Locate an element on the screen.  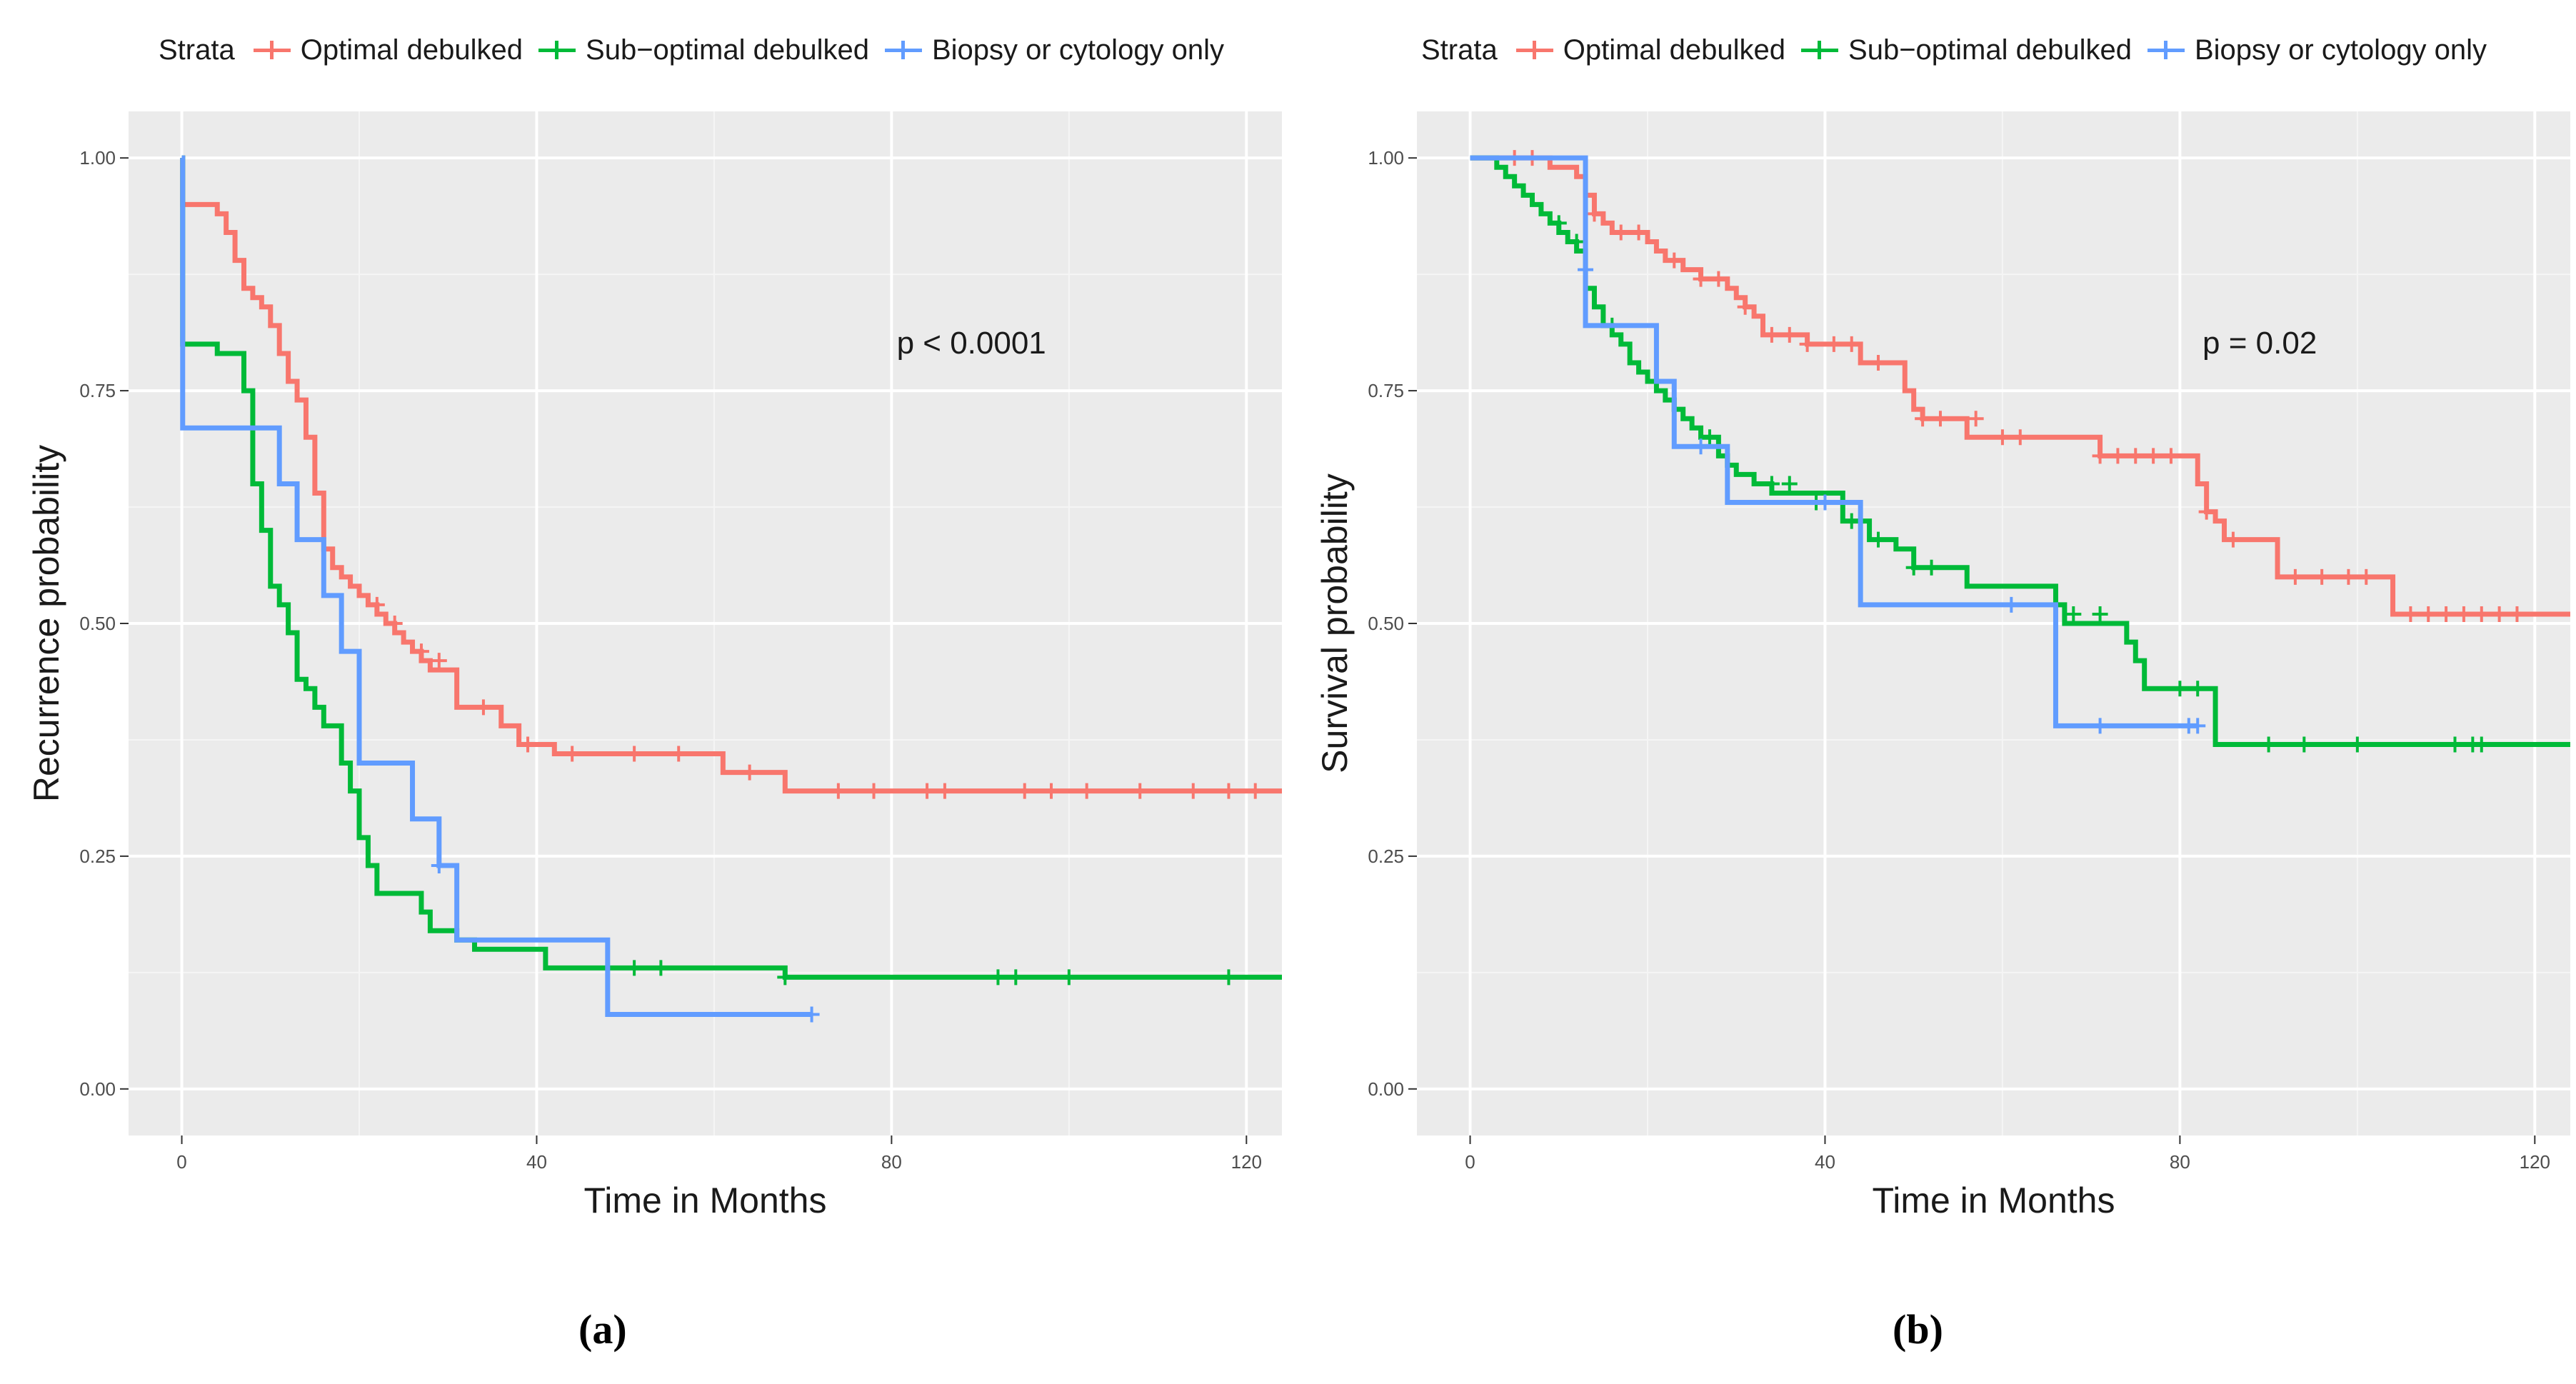
x-axis-title: Time in Months is located at coordinates (1994, 1200).